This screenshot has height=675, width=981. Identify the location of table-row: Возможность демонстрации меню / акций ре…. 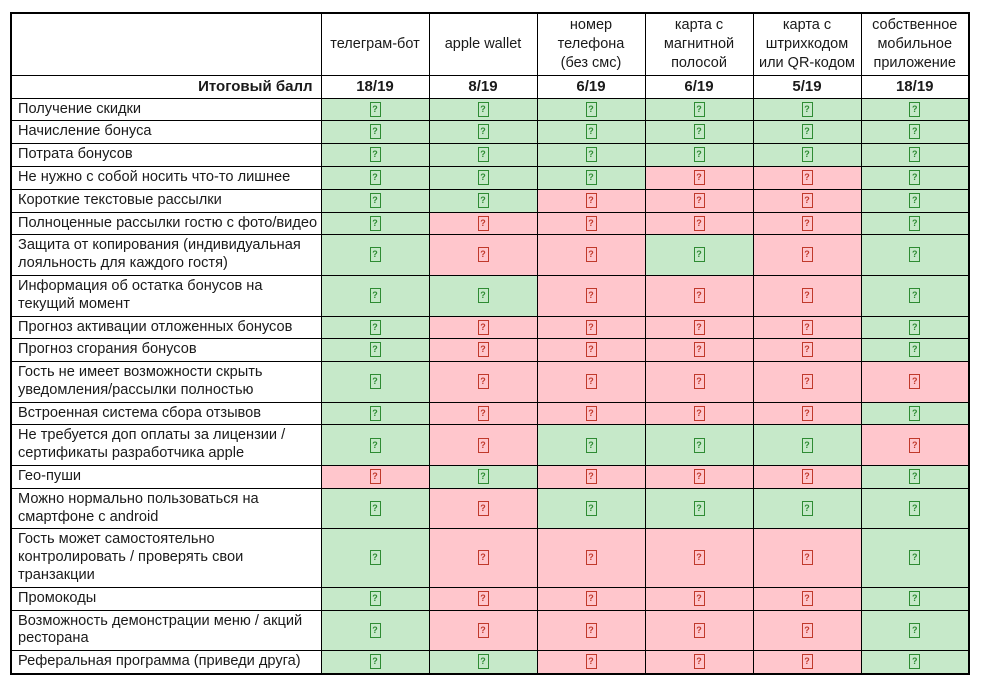
(490, 630).